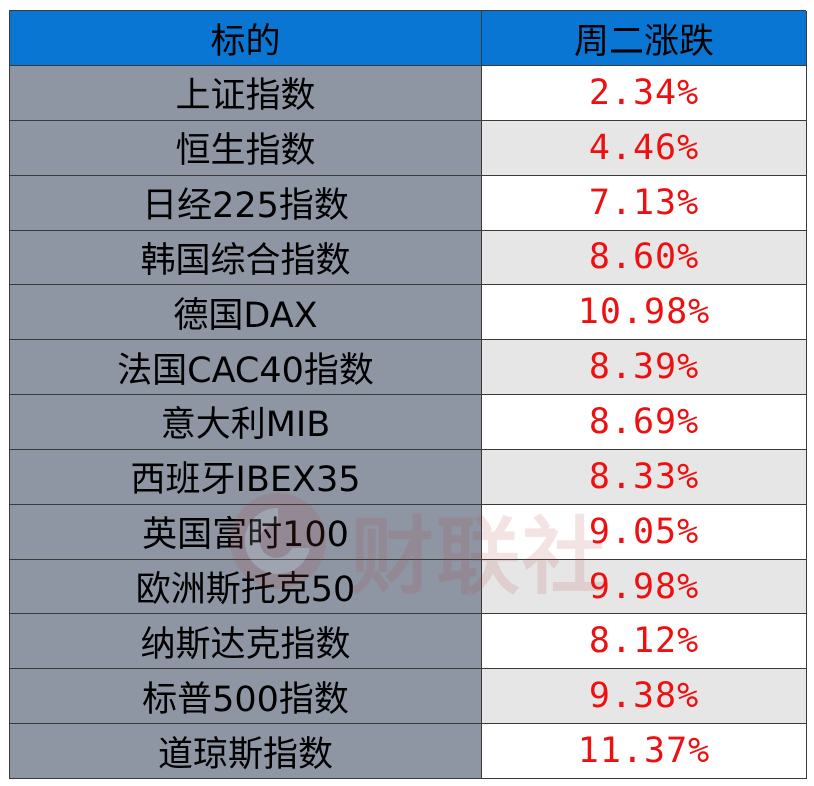 The width and height of the screenshot is (814, 786). Describe the element at coordinates (246, 532) in the screenshot. I see `row-name: 英国富时100` at that location.